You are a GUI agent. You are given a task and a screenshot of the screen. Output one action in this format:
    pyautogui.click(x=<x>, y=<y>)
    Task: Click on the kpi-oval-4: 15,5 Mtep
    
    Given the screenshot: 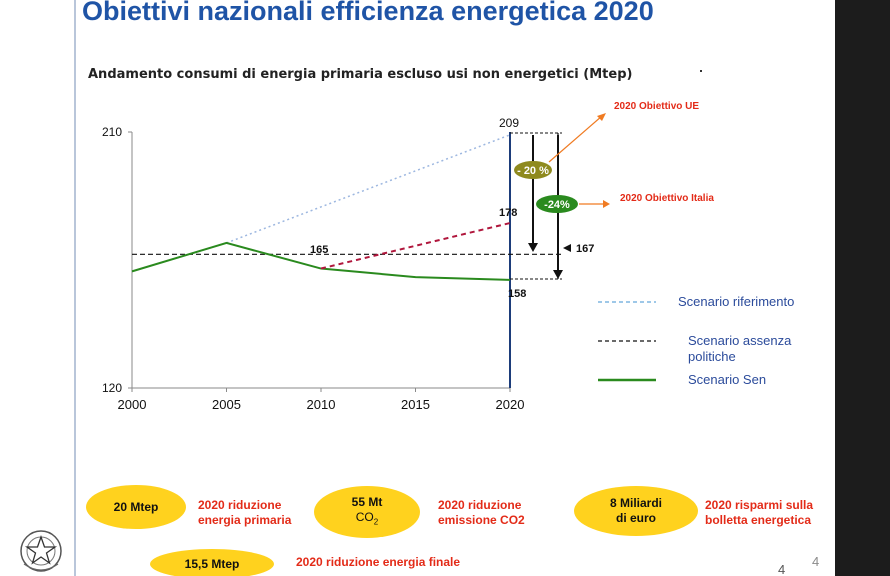 What is the action you would take?
    pyautogui.click(x=212, y=562)
    